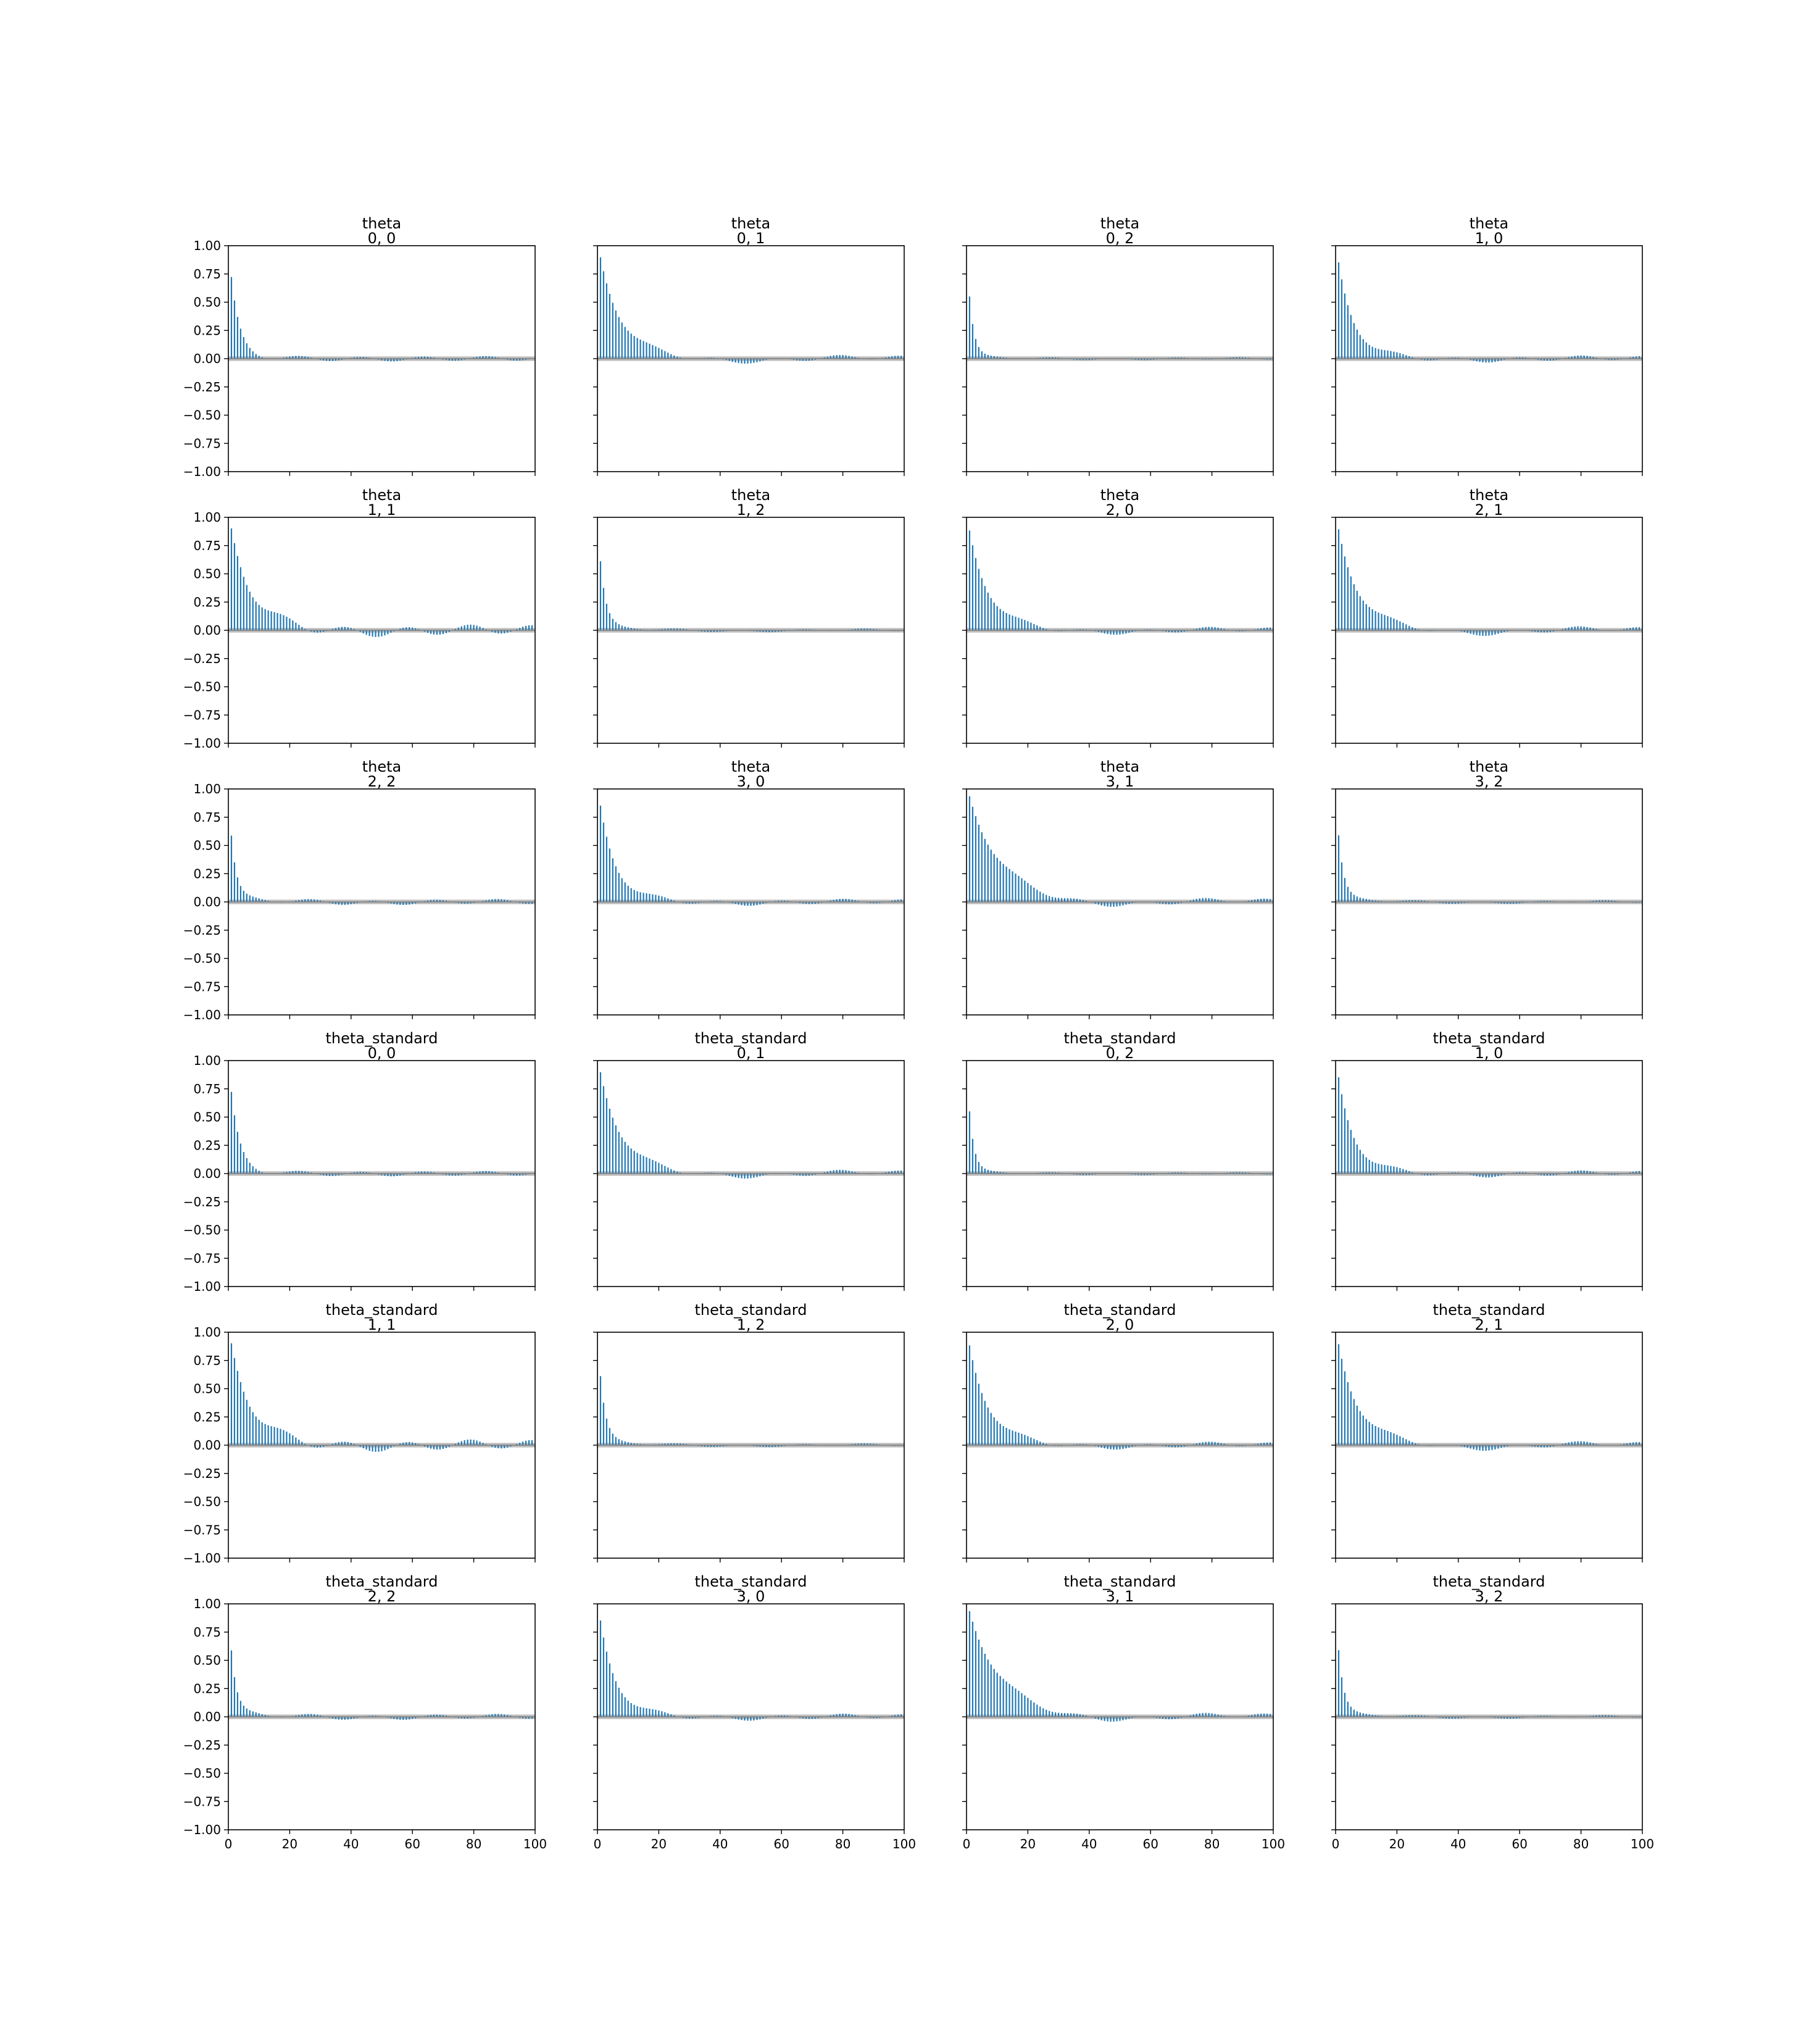 This screenshot has width=1817, height=2044. Describe the element at coordinates (1489, 1053) in the screenshot. I see `panel-subtitle: 1, 0` at that location.